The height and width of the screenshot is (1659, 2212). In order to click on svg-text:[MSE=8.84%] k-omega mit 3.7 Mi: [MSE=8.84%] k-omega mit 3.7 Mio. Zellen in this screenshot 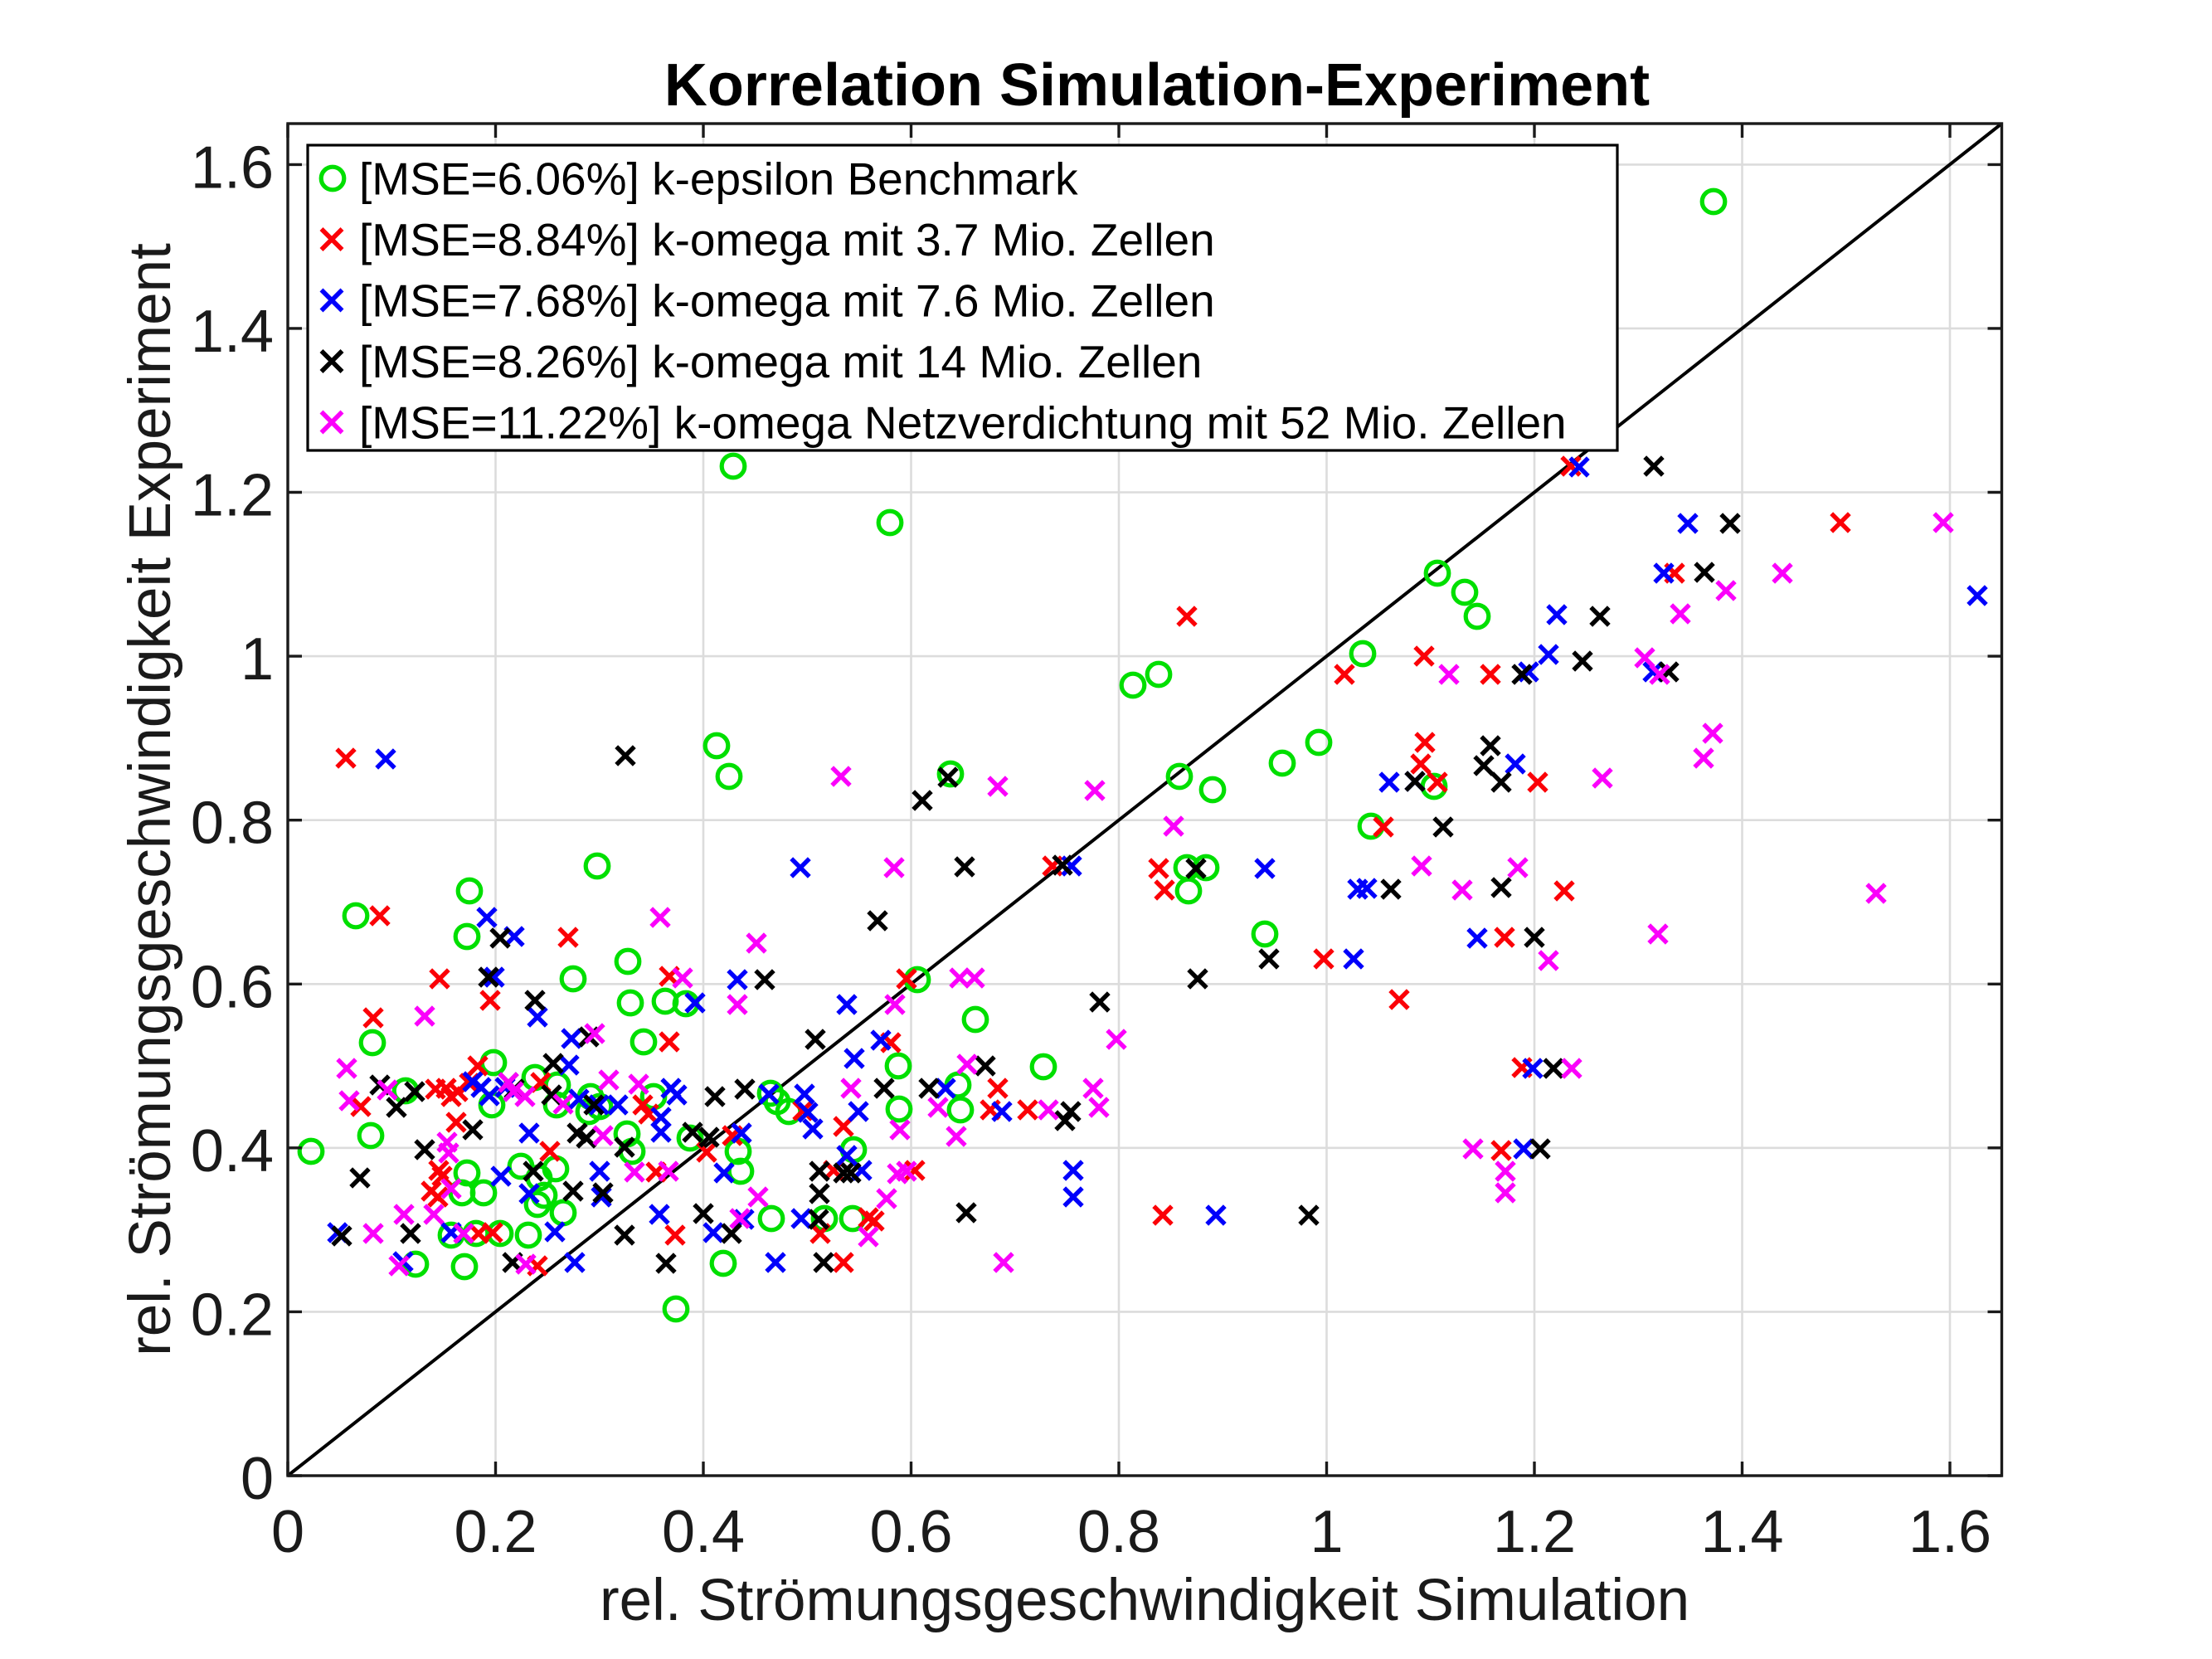, I will do `click(787, 239)`.